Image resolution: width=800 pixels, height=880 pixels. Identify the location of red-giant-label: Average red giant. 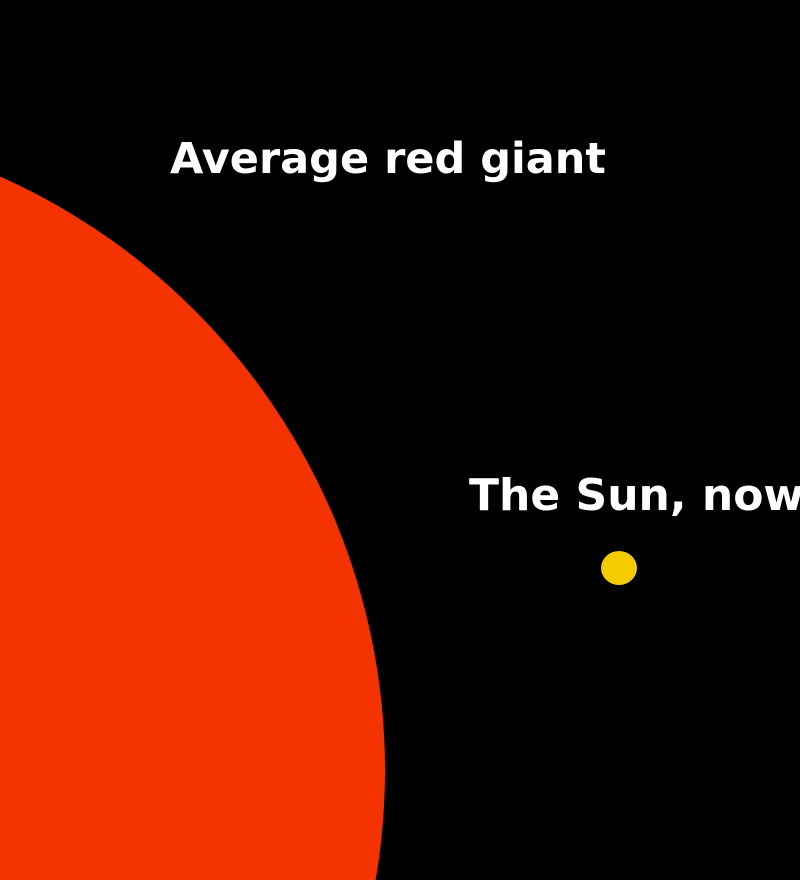
(388, 159).